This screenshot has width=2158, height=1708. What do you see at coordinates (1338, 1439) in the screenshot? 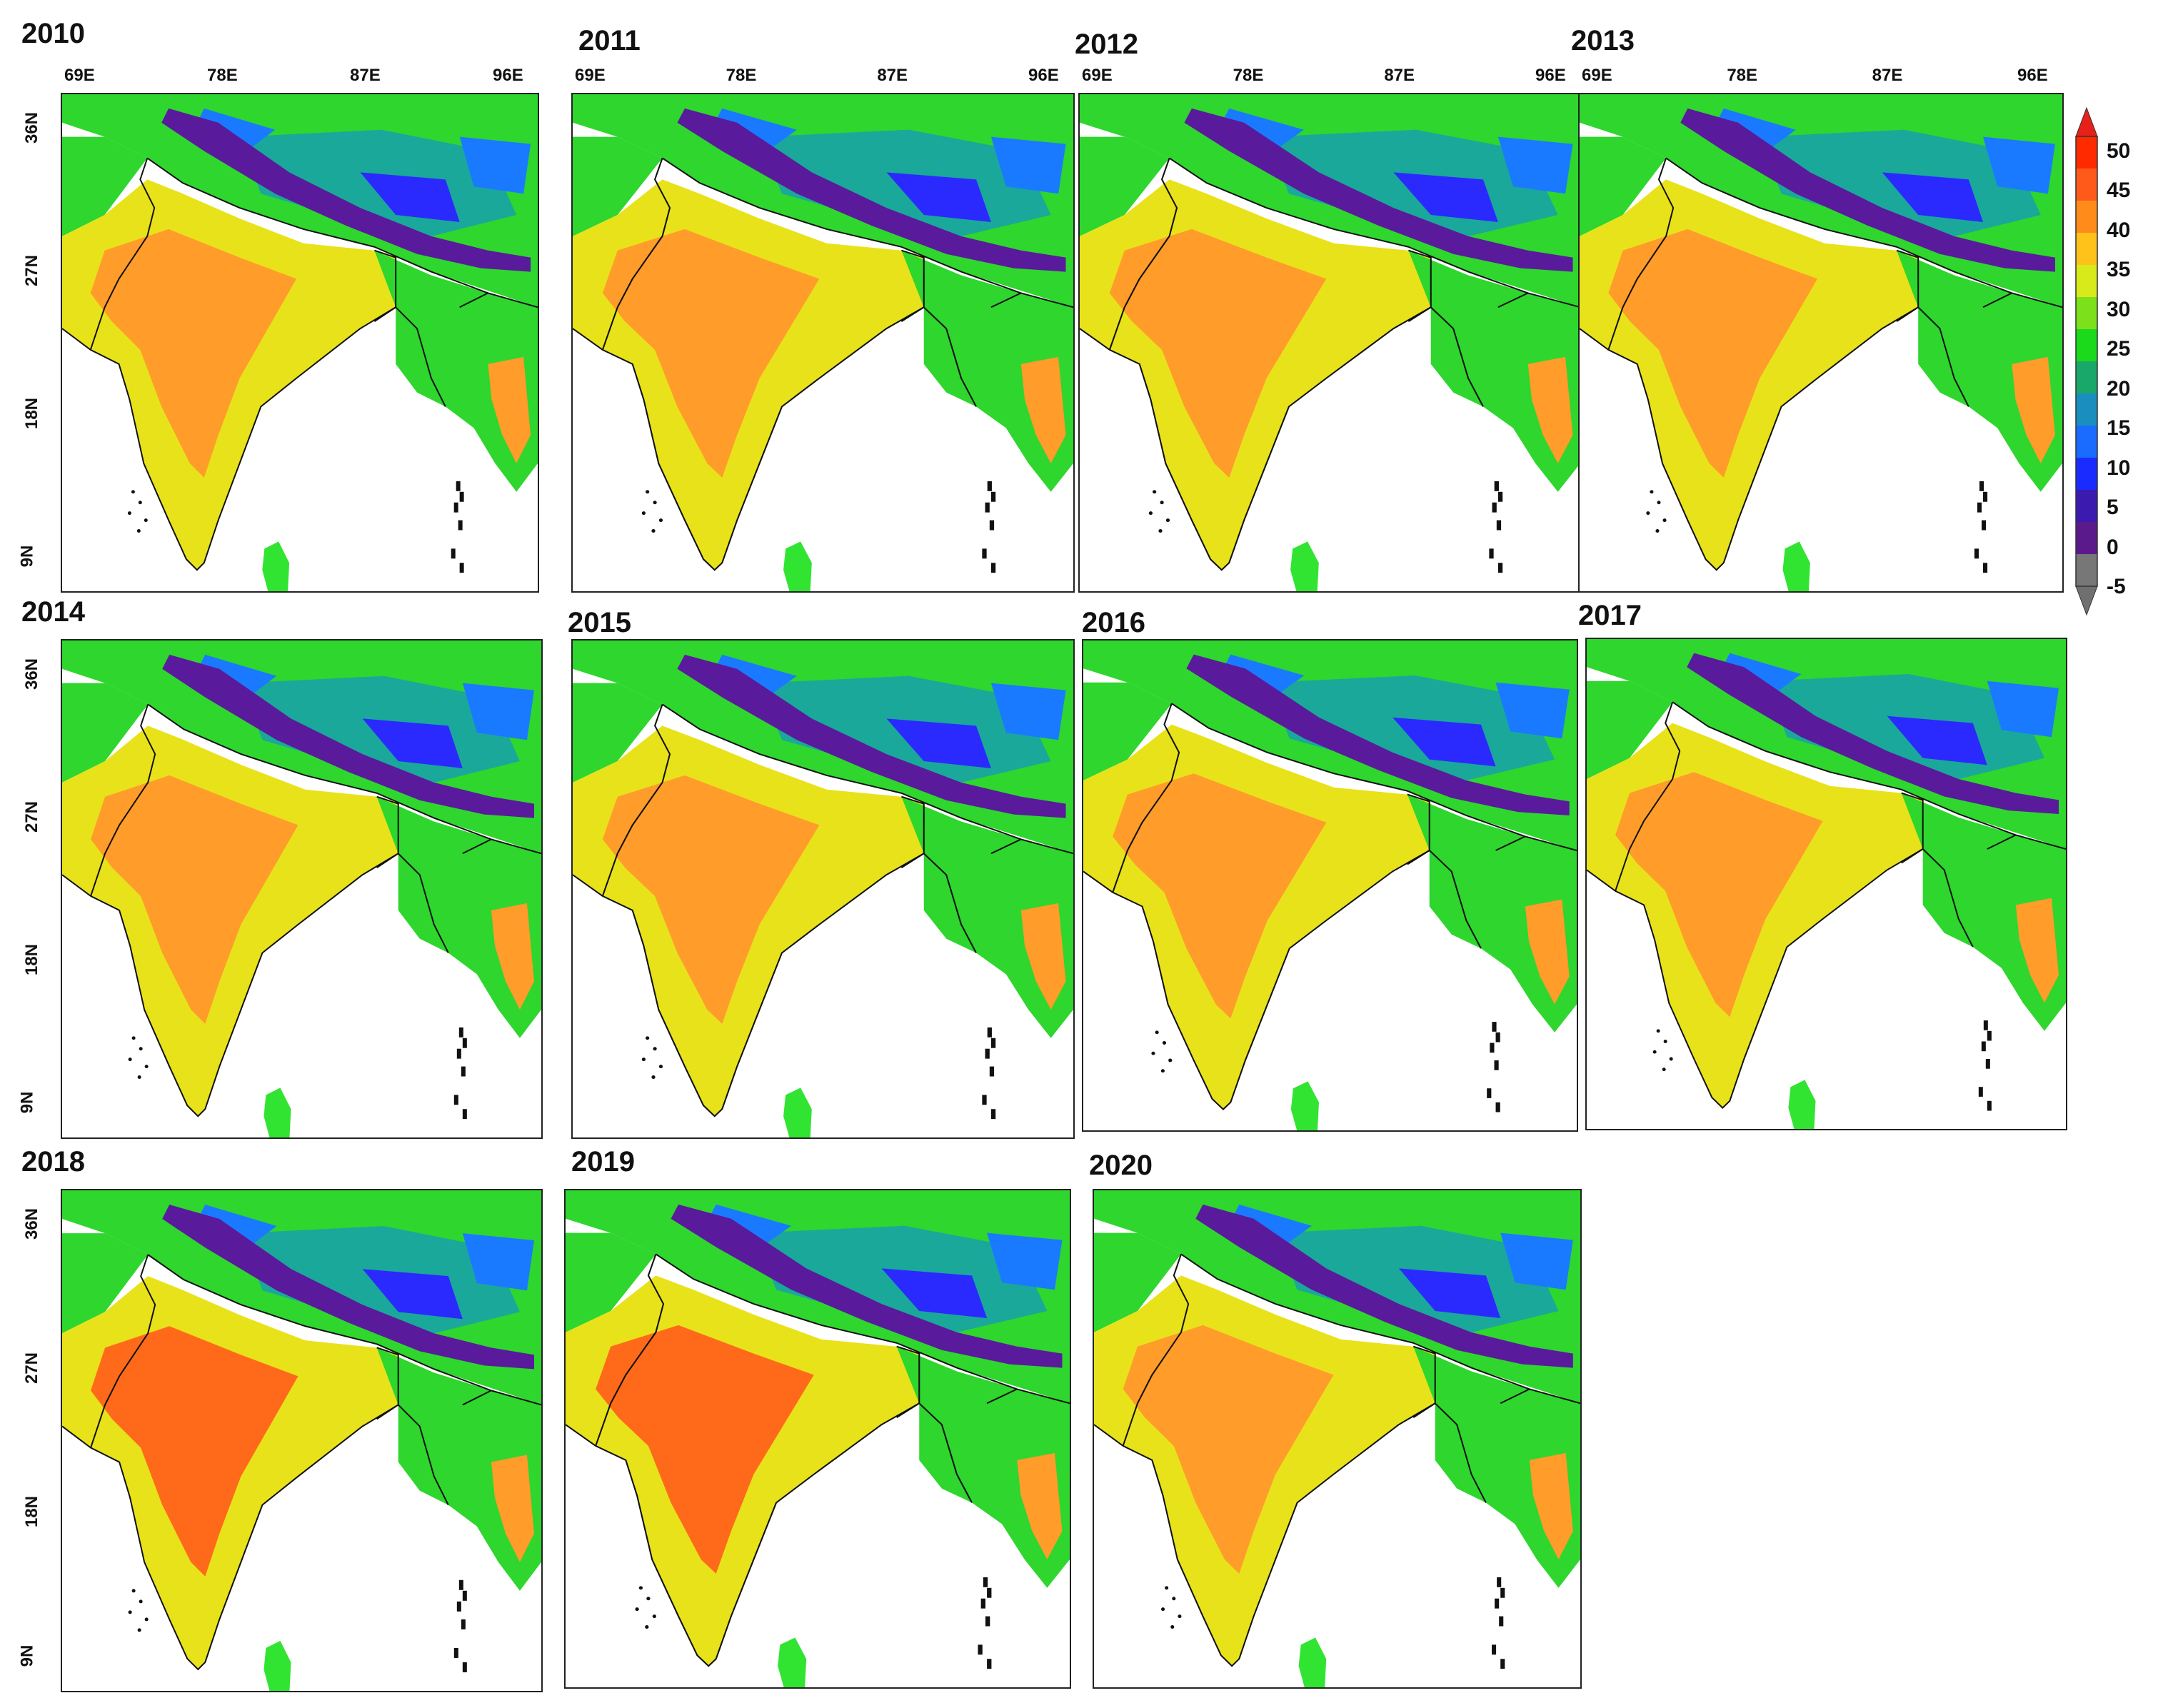
I see `map-panel-2020` at bounding box center [1338, 1439].